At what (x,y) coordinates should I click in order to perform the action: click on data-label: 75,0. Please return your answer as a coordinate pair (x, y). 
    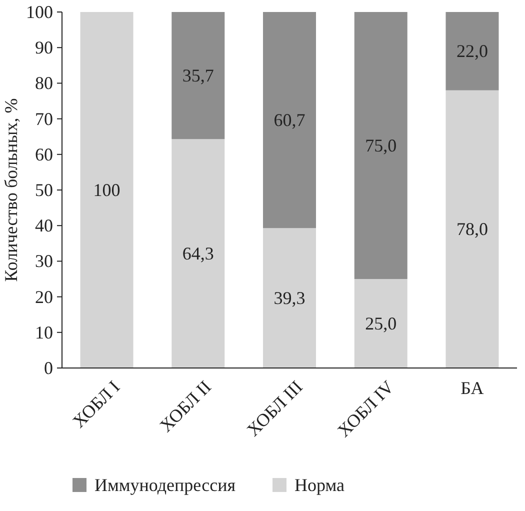
    Looking at the image, I should click on (381, 146).